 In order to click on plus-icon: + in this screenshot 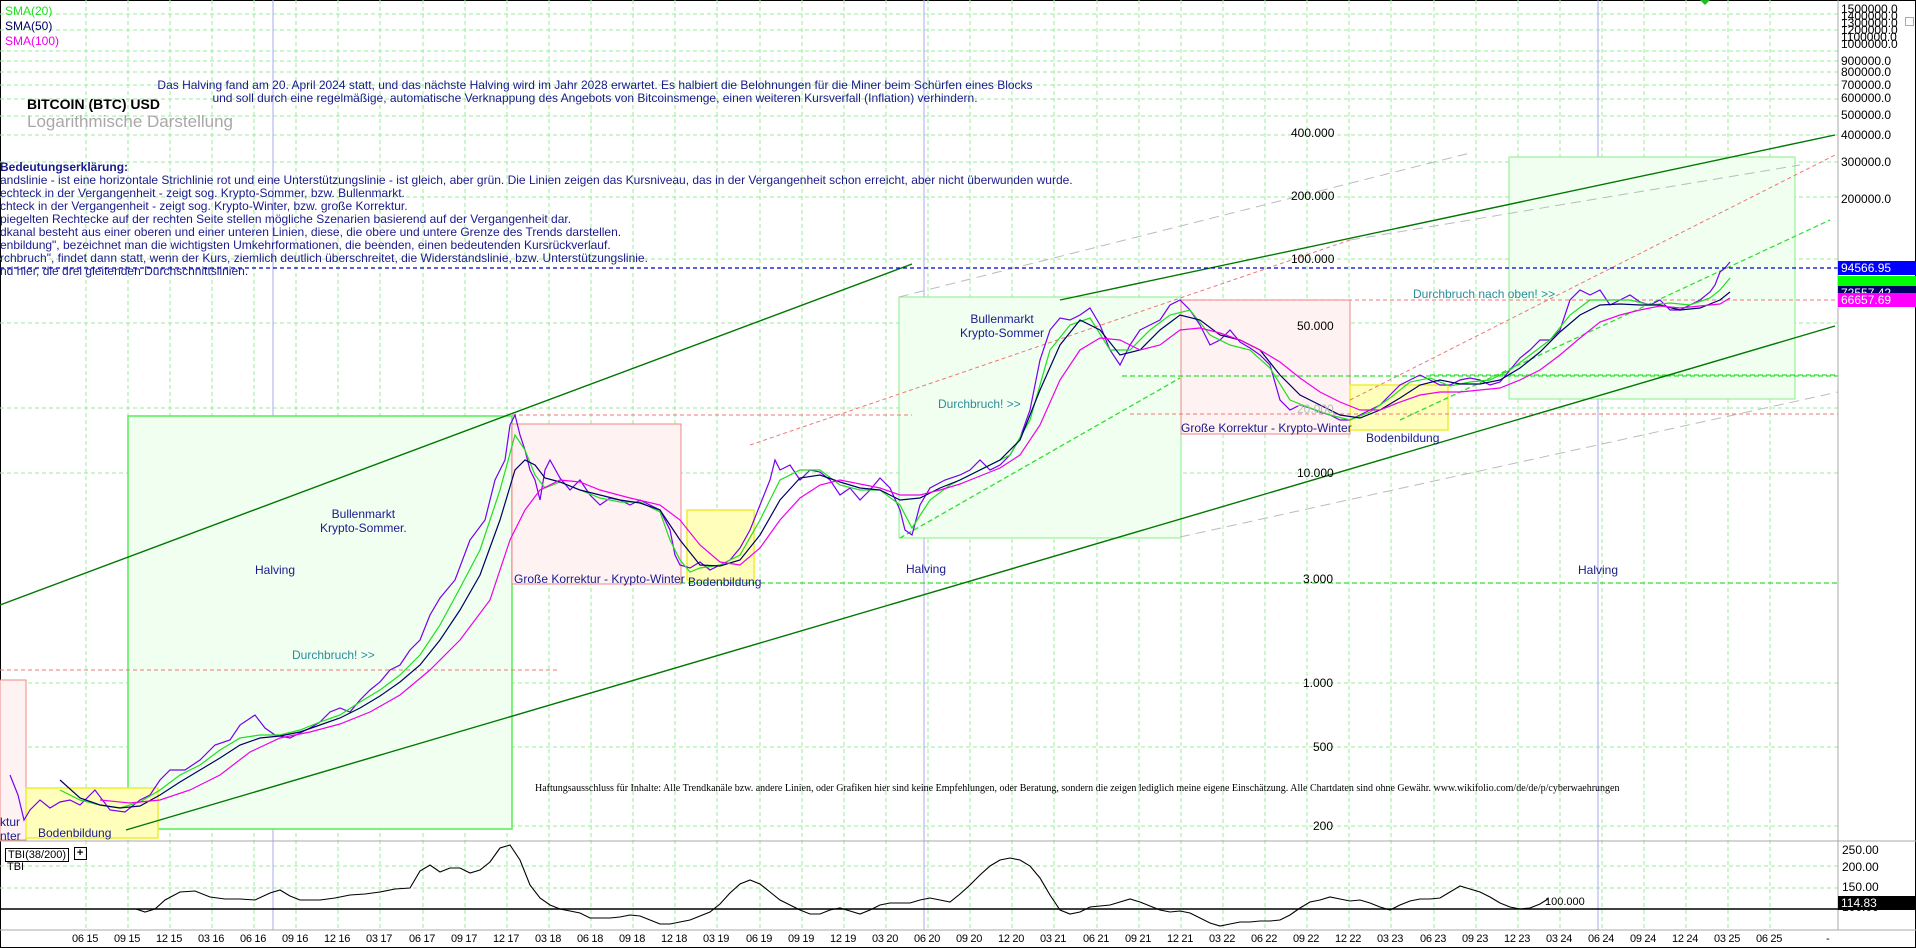, I will do `click(80, 854)`.